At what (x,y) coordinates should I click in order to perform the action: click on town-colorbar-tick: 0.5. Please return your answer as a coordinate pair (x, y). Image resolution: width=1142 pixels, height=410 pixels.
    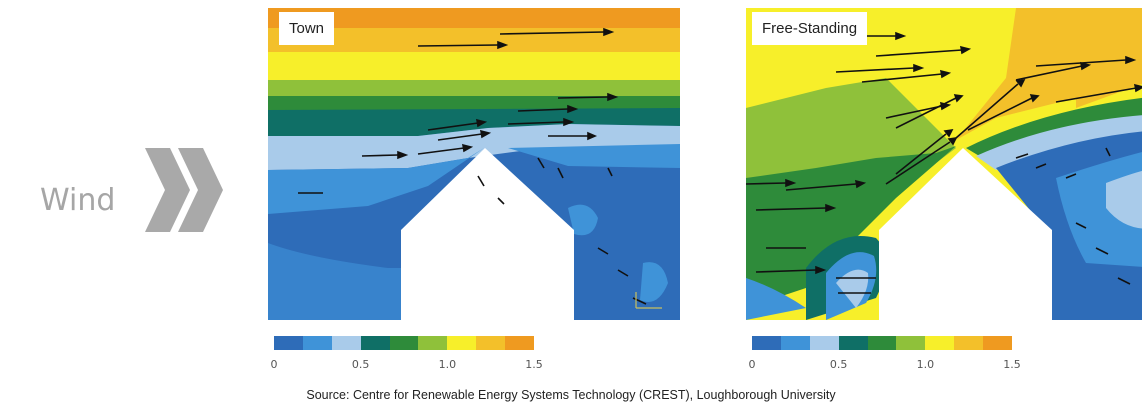
    Looking at the image, I should click on (360, 364).